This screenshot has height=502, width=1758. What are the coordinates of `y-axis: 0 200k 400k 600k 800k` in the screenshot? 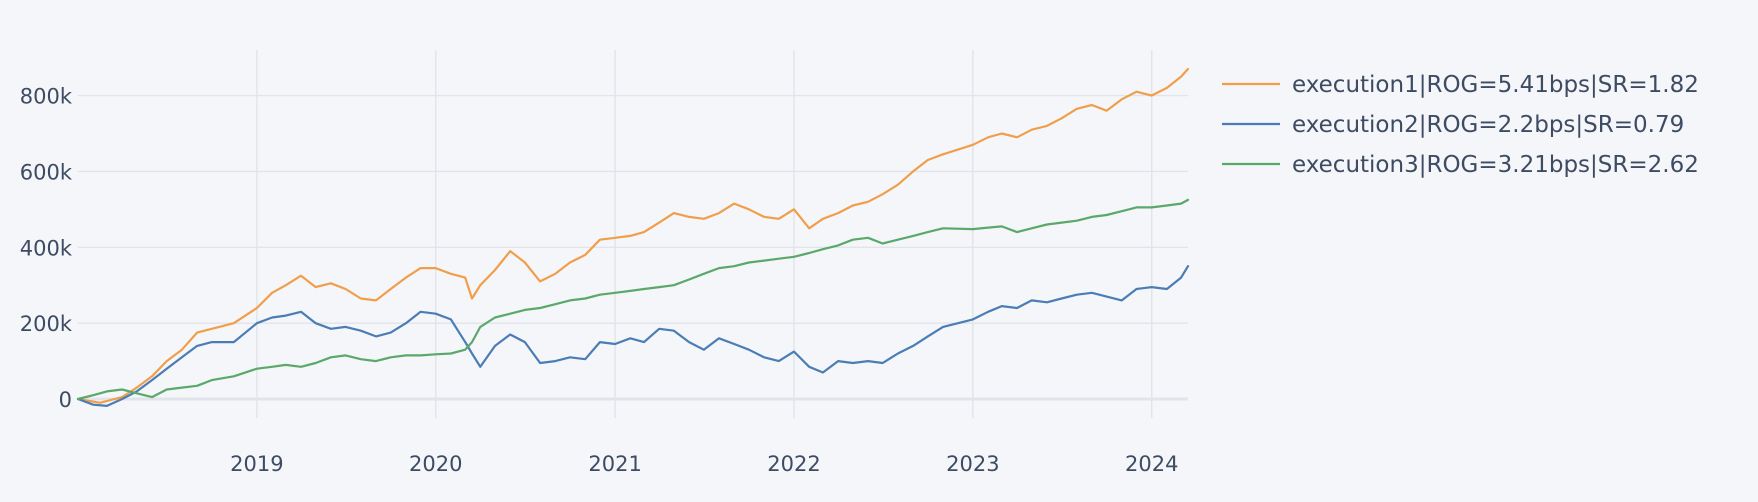 It's located at (46, 249).